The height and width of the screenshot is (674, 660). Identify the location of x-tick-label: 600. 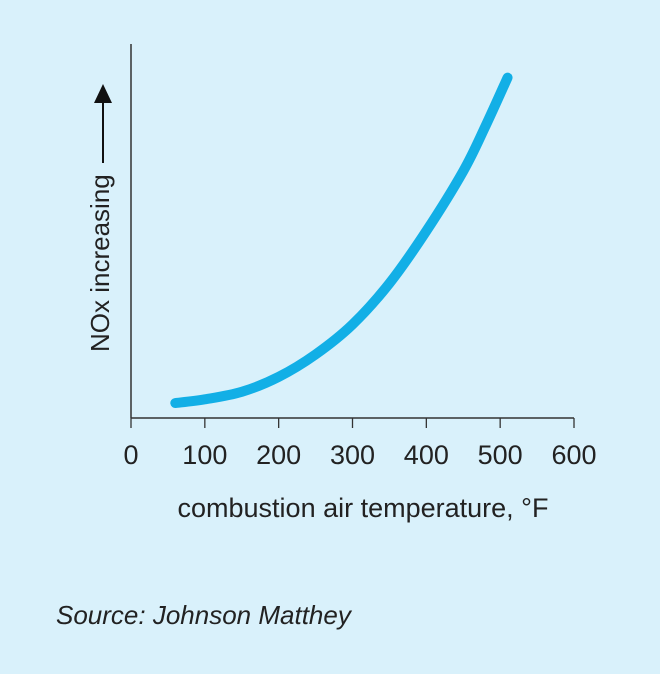
(573, 455).